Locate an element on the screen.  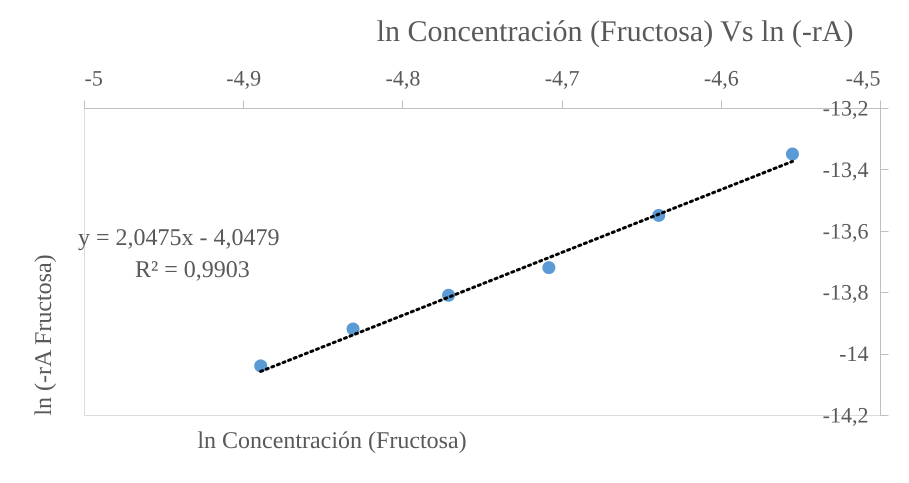
y-axis-title: ln (-rA Fructosa) is located at coordinates (44, 335).